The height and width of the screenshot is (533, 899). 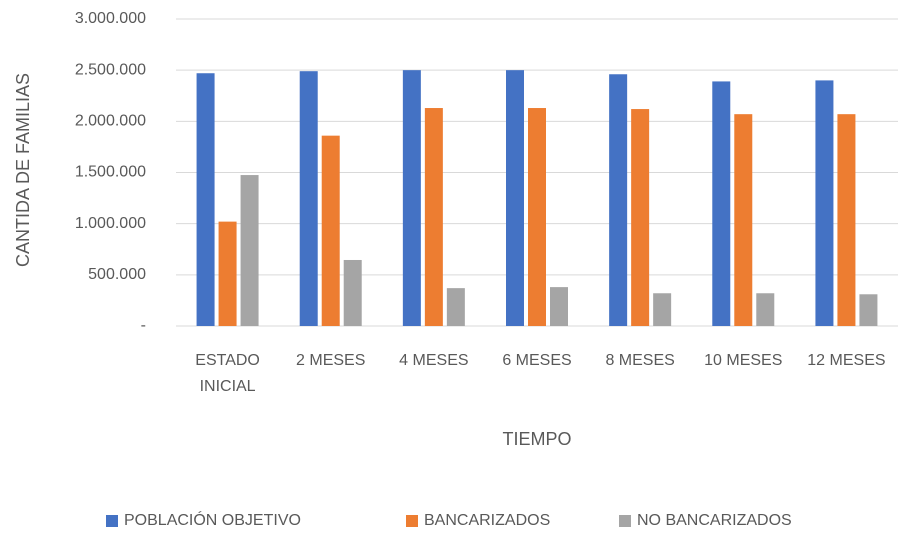 I want to click on x-axis-title: TIEMPO, so click(x=536, y=439).